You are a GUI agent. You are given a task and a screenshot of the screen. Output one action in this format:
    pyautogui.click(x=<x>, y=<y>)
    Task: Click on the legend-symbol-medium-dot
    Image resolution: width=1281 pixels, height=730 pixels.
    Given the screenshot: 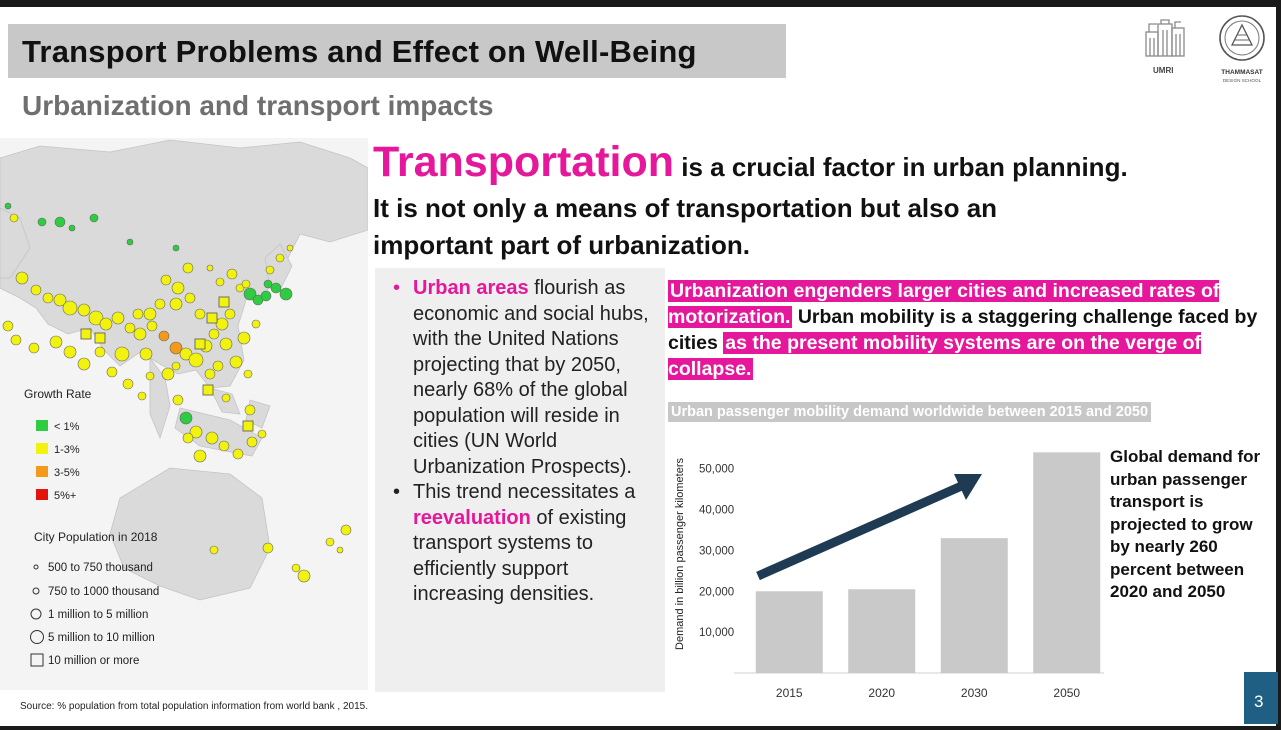 What is the action you would take?
    pyautogui.click(x=36, y=591)
    